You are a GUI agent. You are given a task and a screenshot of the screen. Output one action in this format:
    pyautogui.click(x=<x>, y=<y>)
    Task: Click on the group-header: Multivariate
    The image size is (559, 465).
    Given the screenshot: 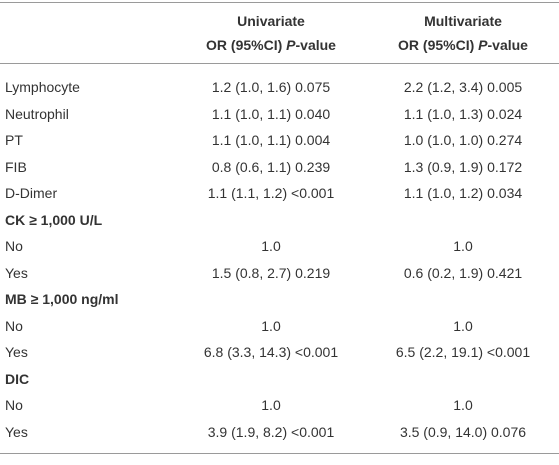 What is the action you would take?
    pyautogui.click(x=463, y=21)
    